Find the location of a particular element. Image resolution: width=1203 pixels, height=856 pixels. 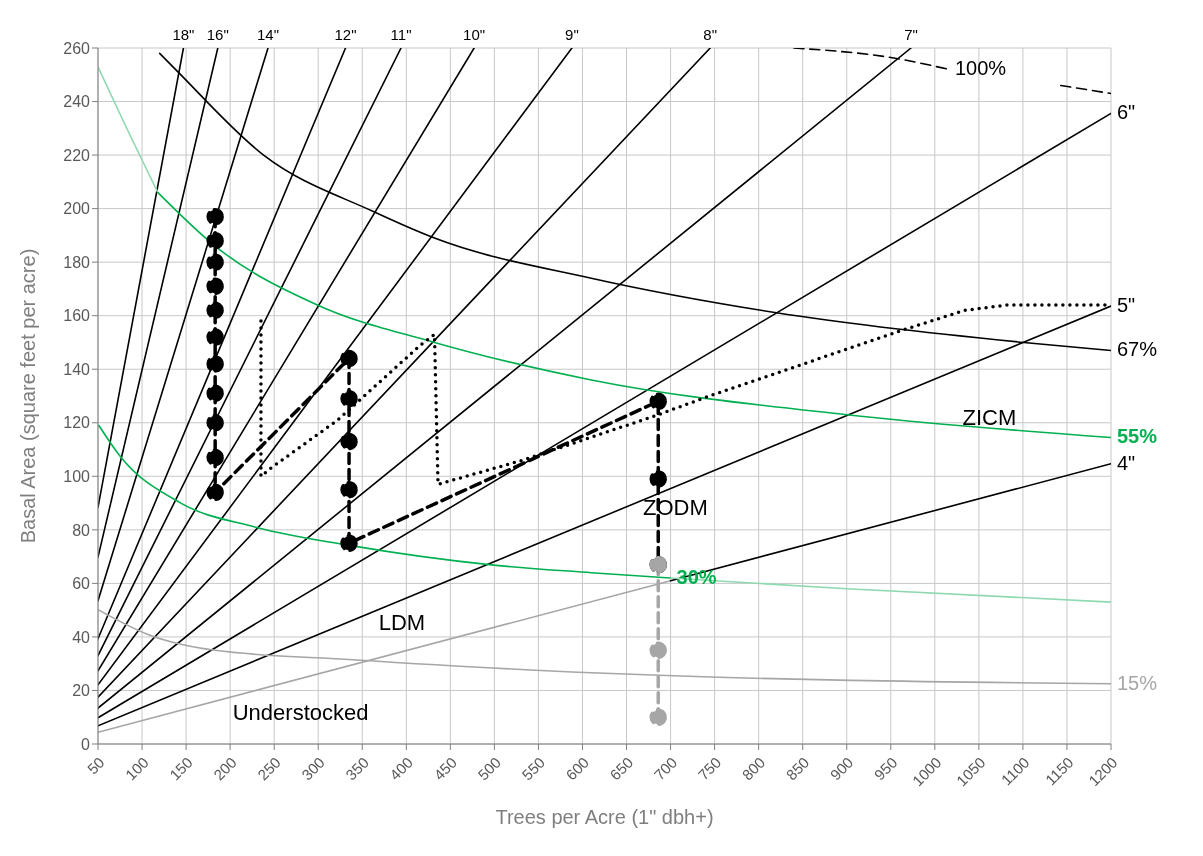

series-label: 18" is located at coordinates (183, 34).